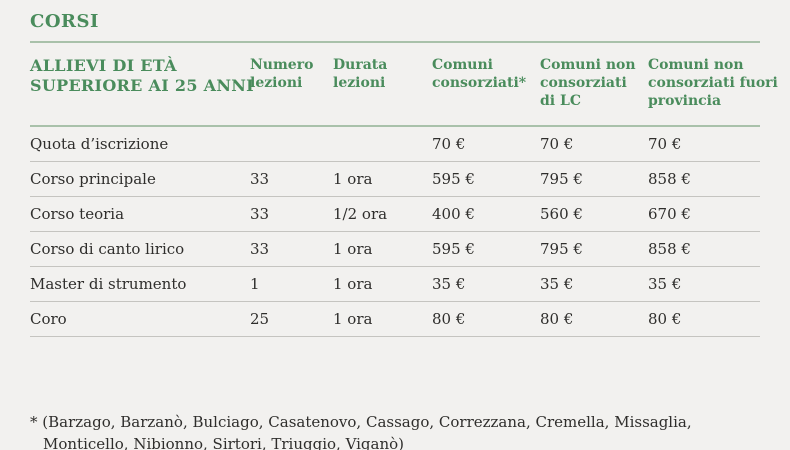 The height and width of the screenshot is (450, 790). What do you see at coordinates (594, 284) in the screenshot?
I see `cell-non-consorziati-lc: 35 €` at bounding box center [594, 284].